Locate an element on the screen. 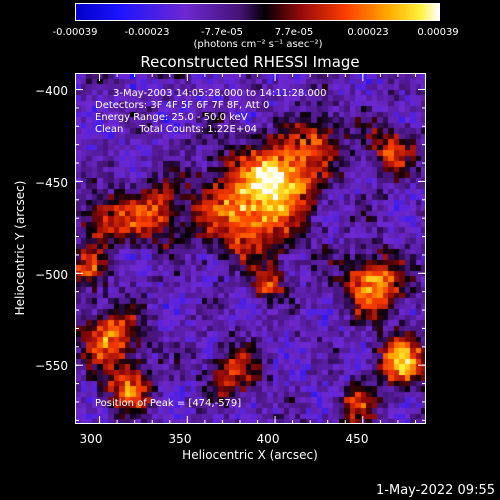 The height and width of the screenshot is (500, 500). algorithm-counts-label: Clean Total Counts: 1.22E+04 is located at coordinates (176, 129).